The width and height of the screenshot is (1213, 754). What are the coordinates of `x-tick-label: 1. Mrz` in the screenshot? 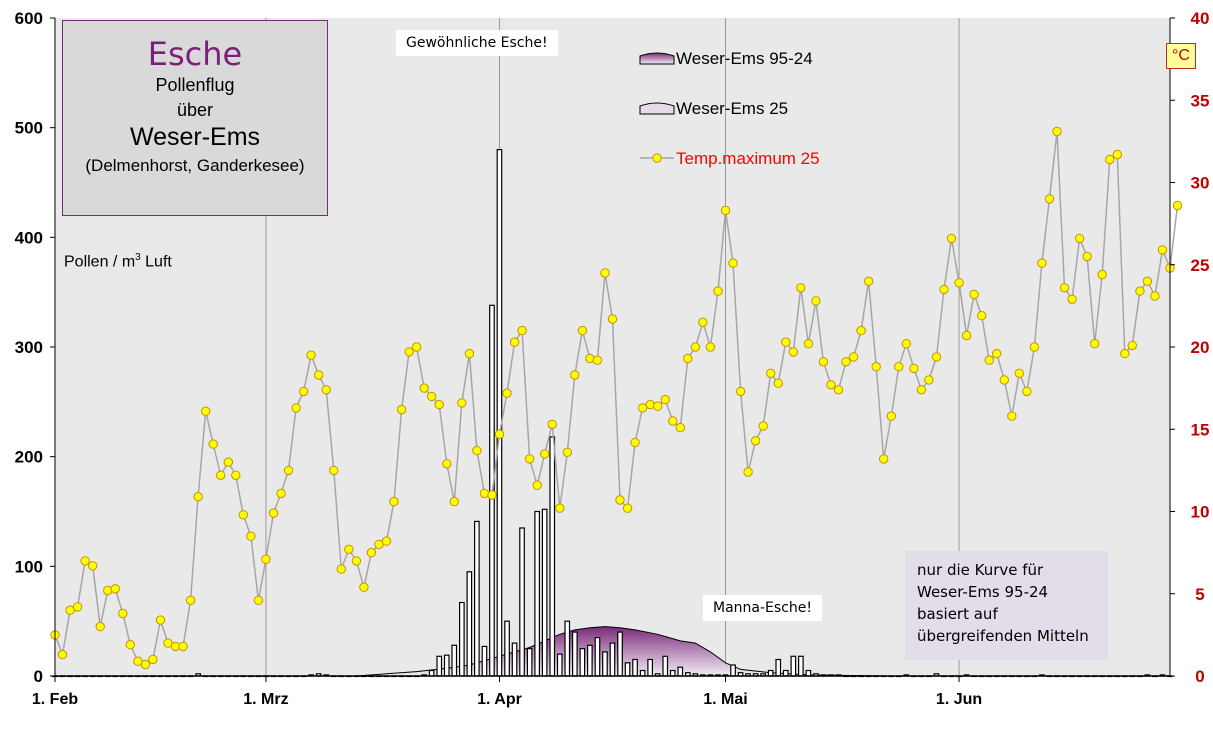 It's located at (265, 699).